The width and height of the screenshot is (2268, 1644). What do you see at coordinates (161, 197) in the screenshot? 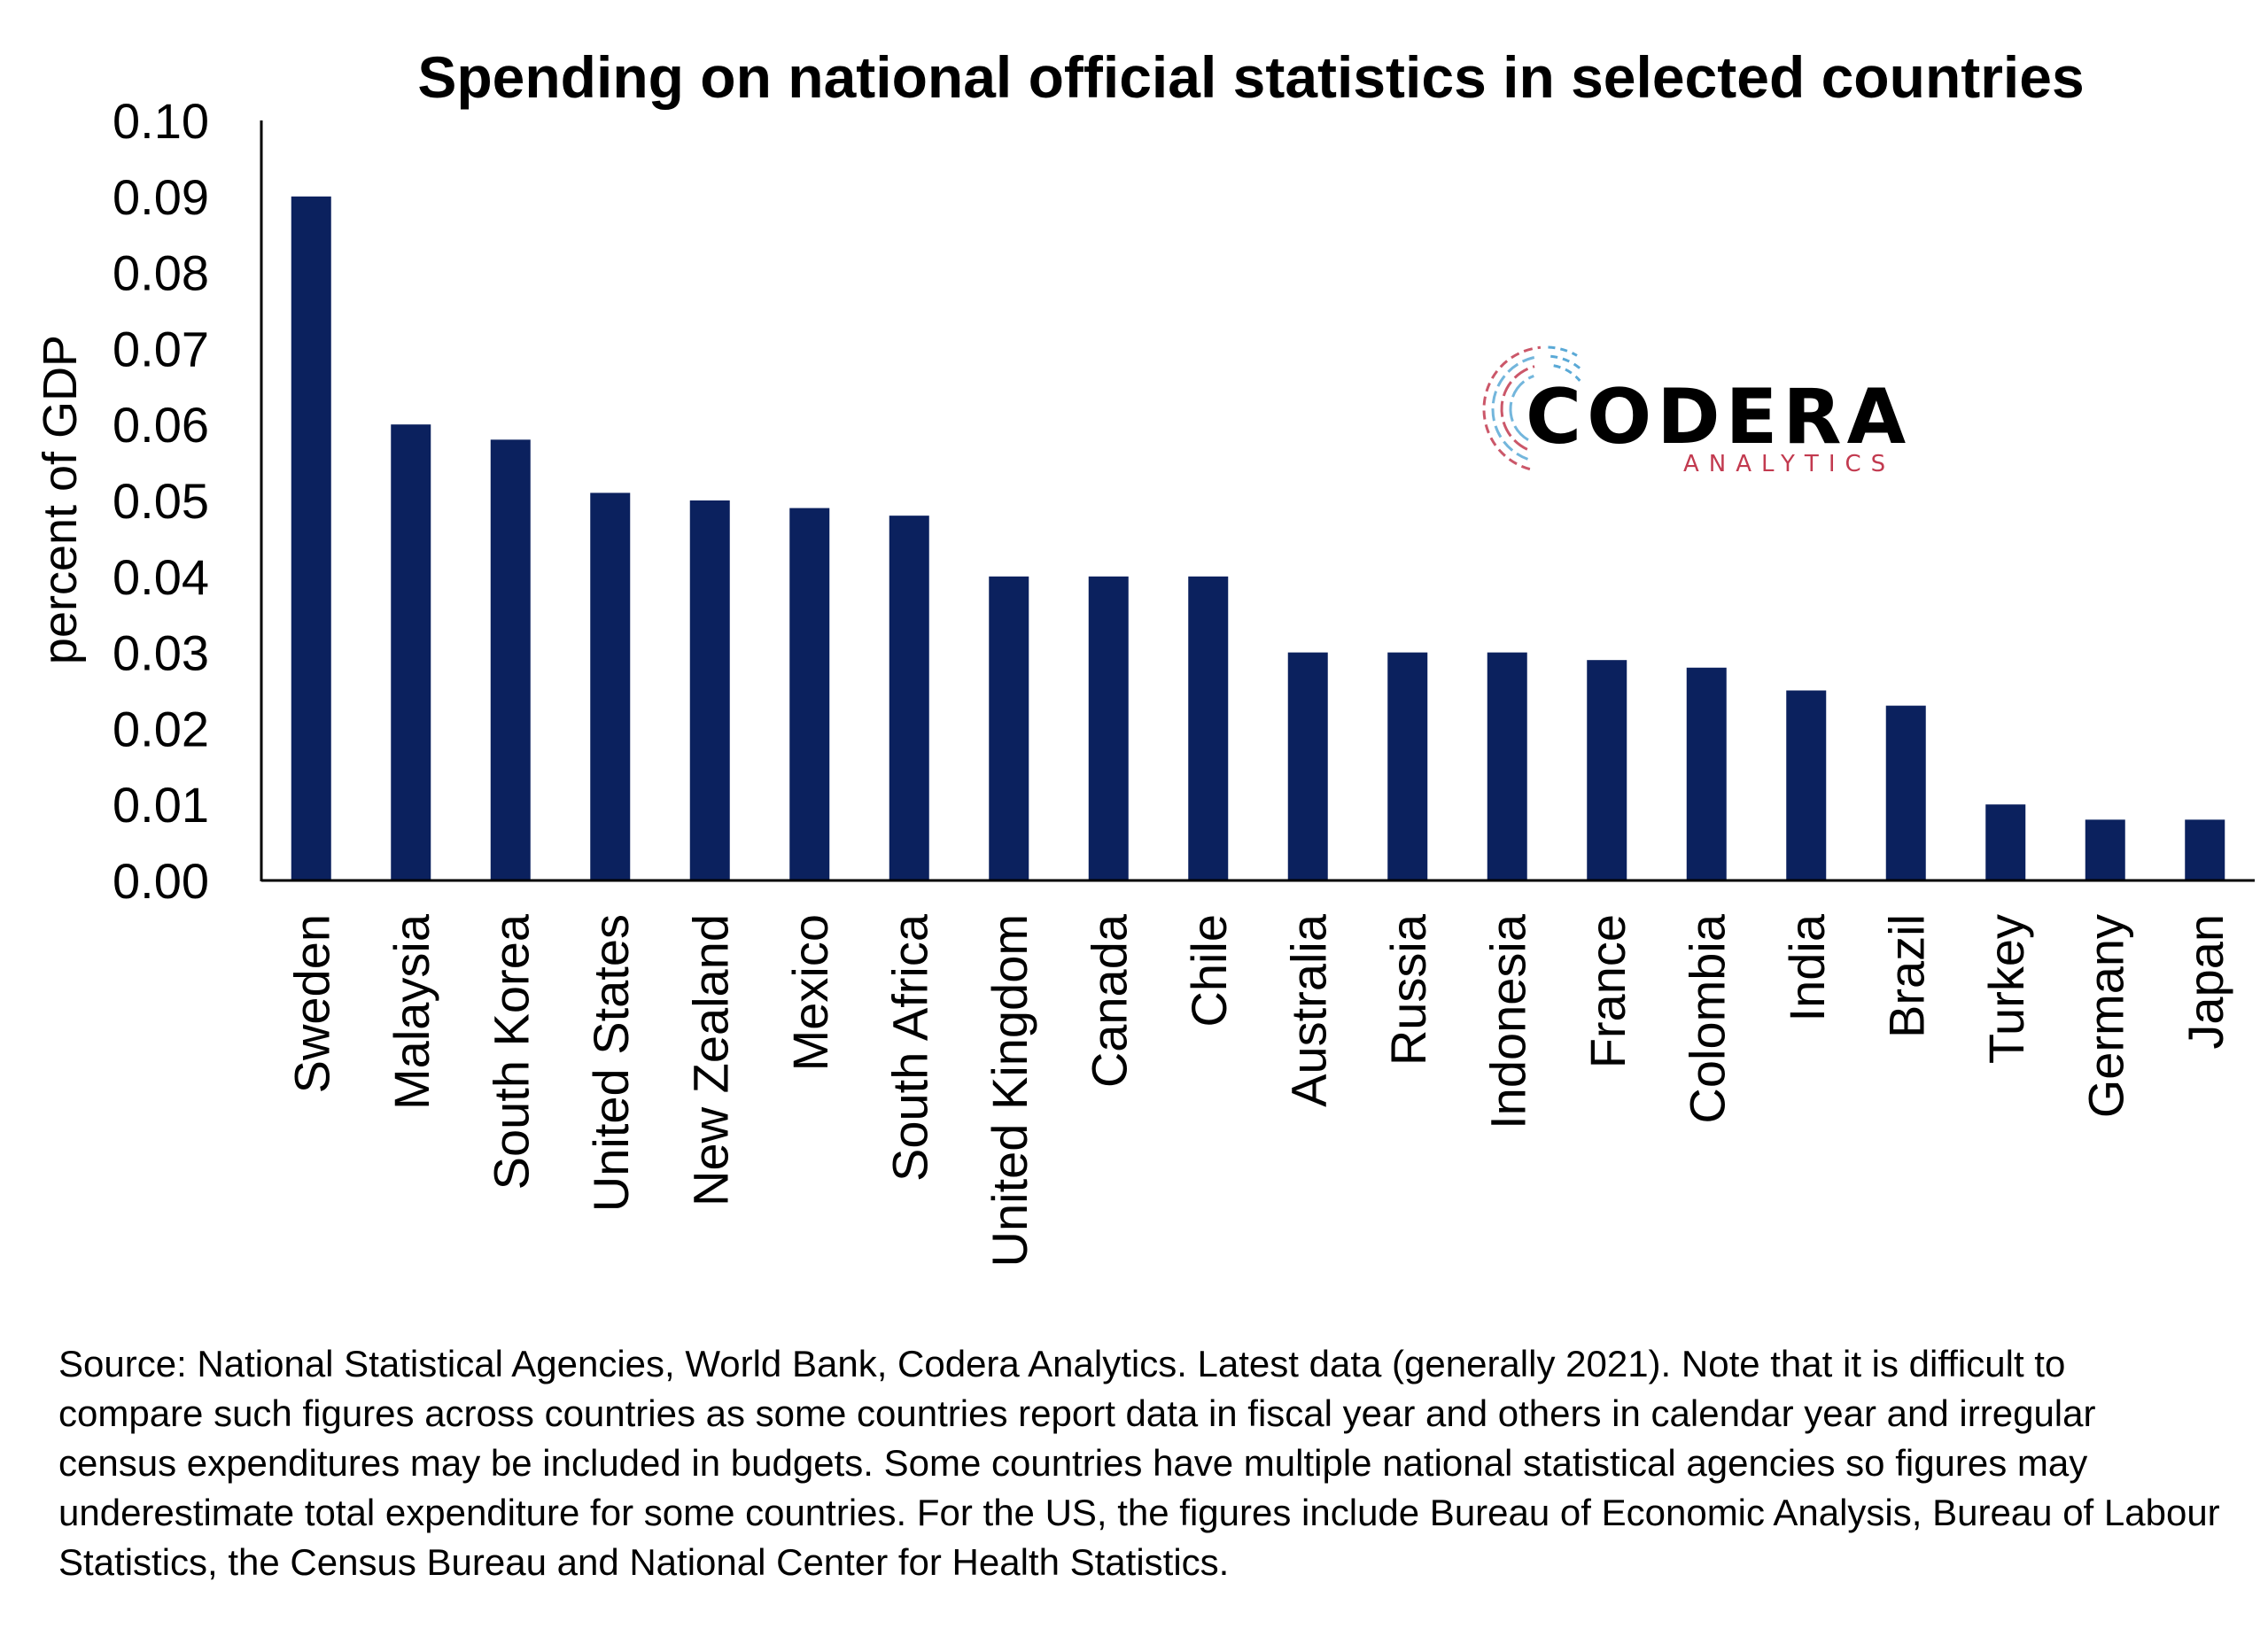
I see `y-tick-label: 0.09` at bounding box center [161, 197].